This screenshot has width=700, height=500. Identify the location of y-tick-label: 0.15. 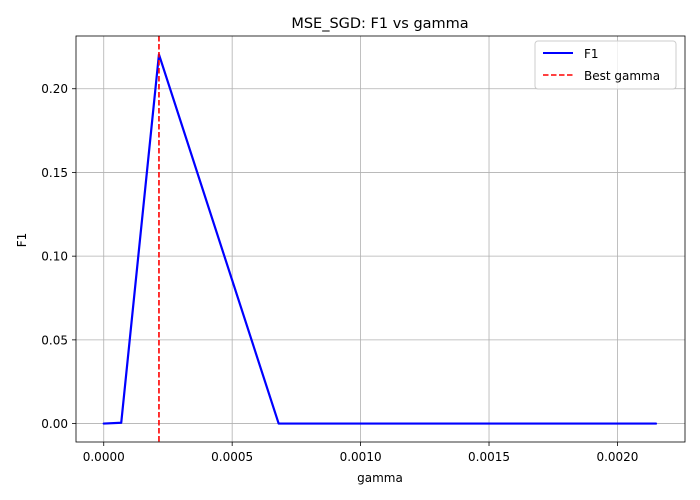
(54, 173).